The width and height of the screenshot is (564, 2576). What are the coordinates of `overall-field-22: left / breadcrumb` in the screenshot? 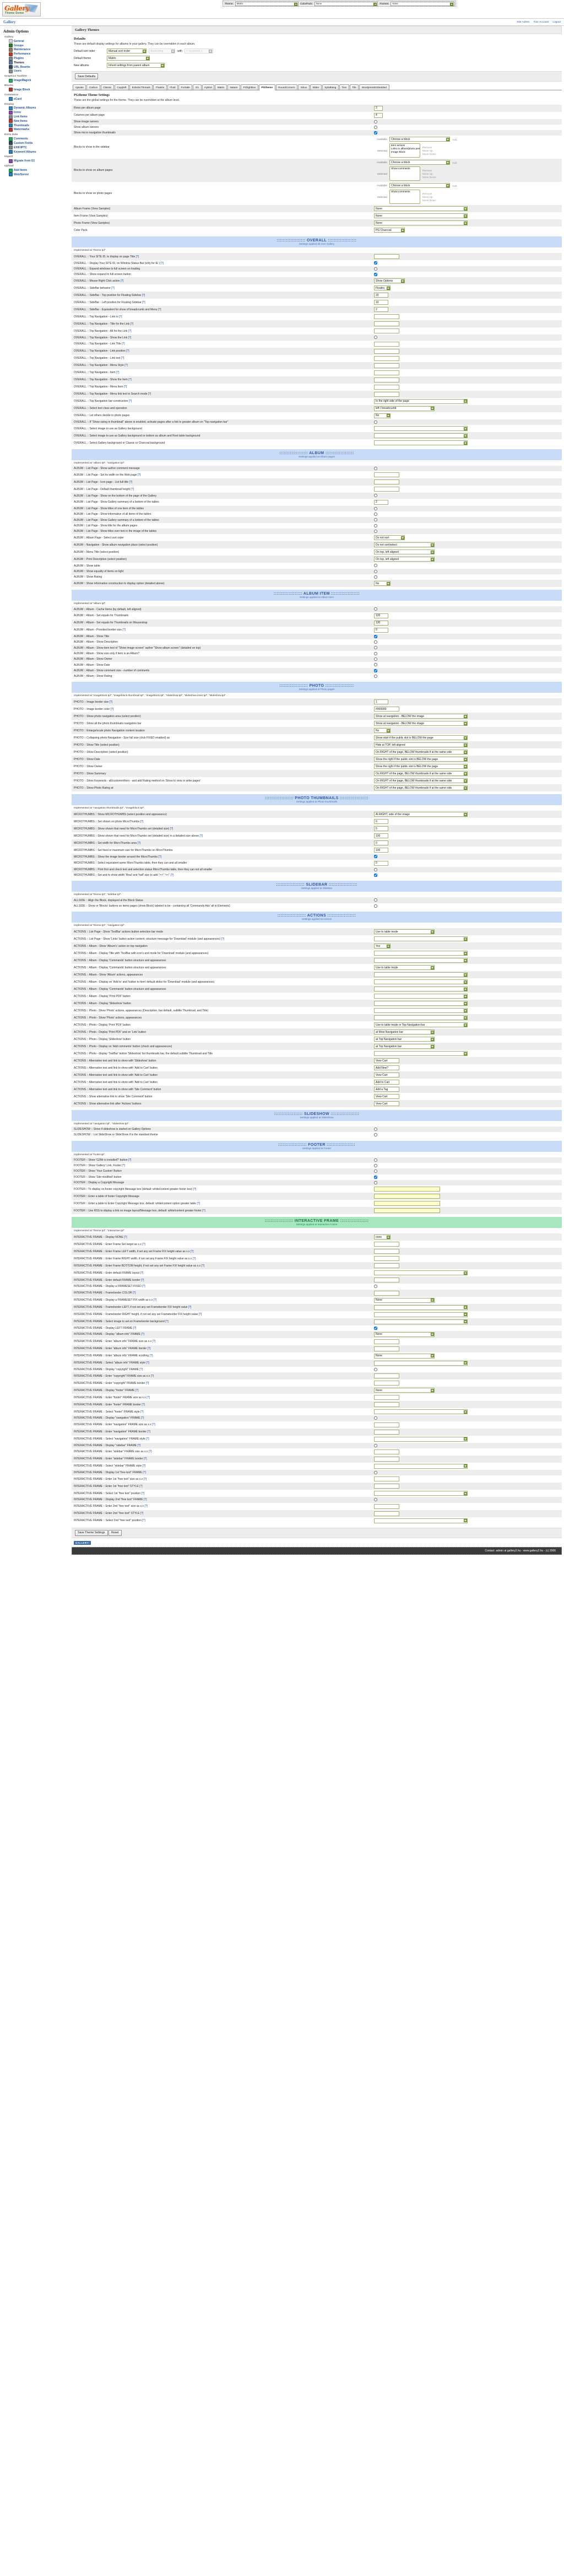 It's located at (404, 408).